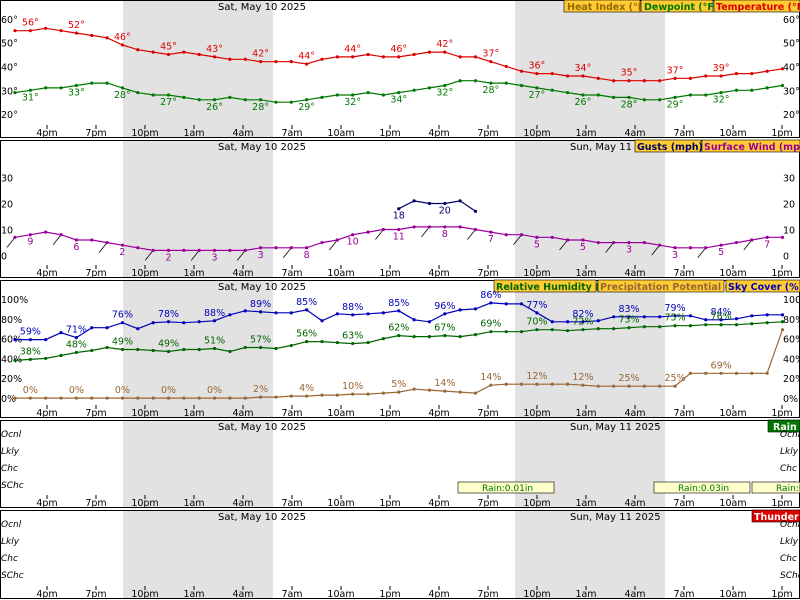 This screenshot has width=800, height=600. What do you see at coordinates (389, 133) in the screenshot?
I see `time-label: 1pm` at bounding box center [389, 133].